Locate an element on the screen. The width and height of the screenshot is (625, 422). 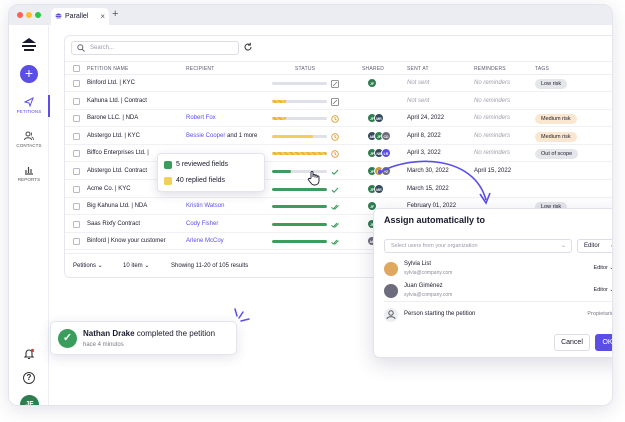
check-icon is located at coordinates (335, 171).